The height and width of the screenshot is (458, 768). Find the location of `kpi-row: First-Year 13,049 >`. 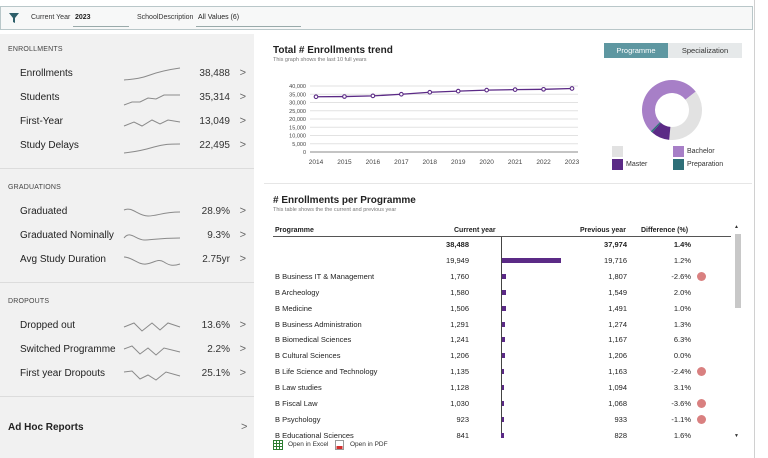

kpi-row: First-Year 13,049 > is located at coordinates (127, 122).